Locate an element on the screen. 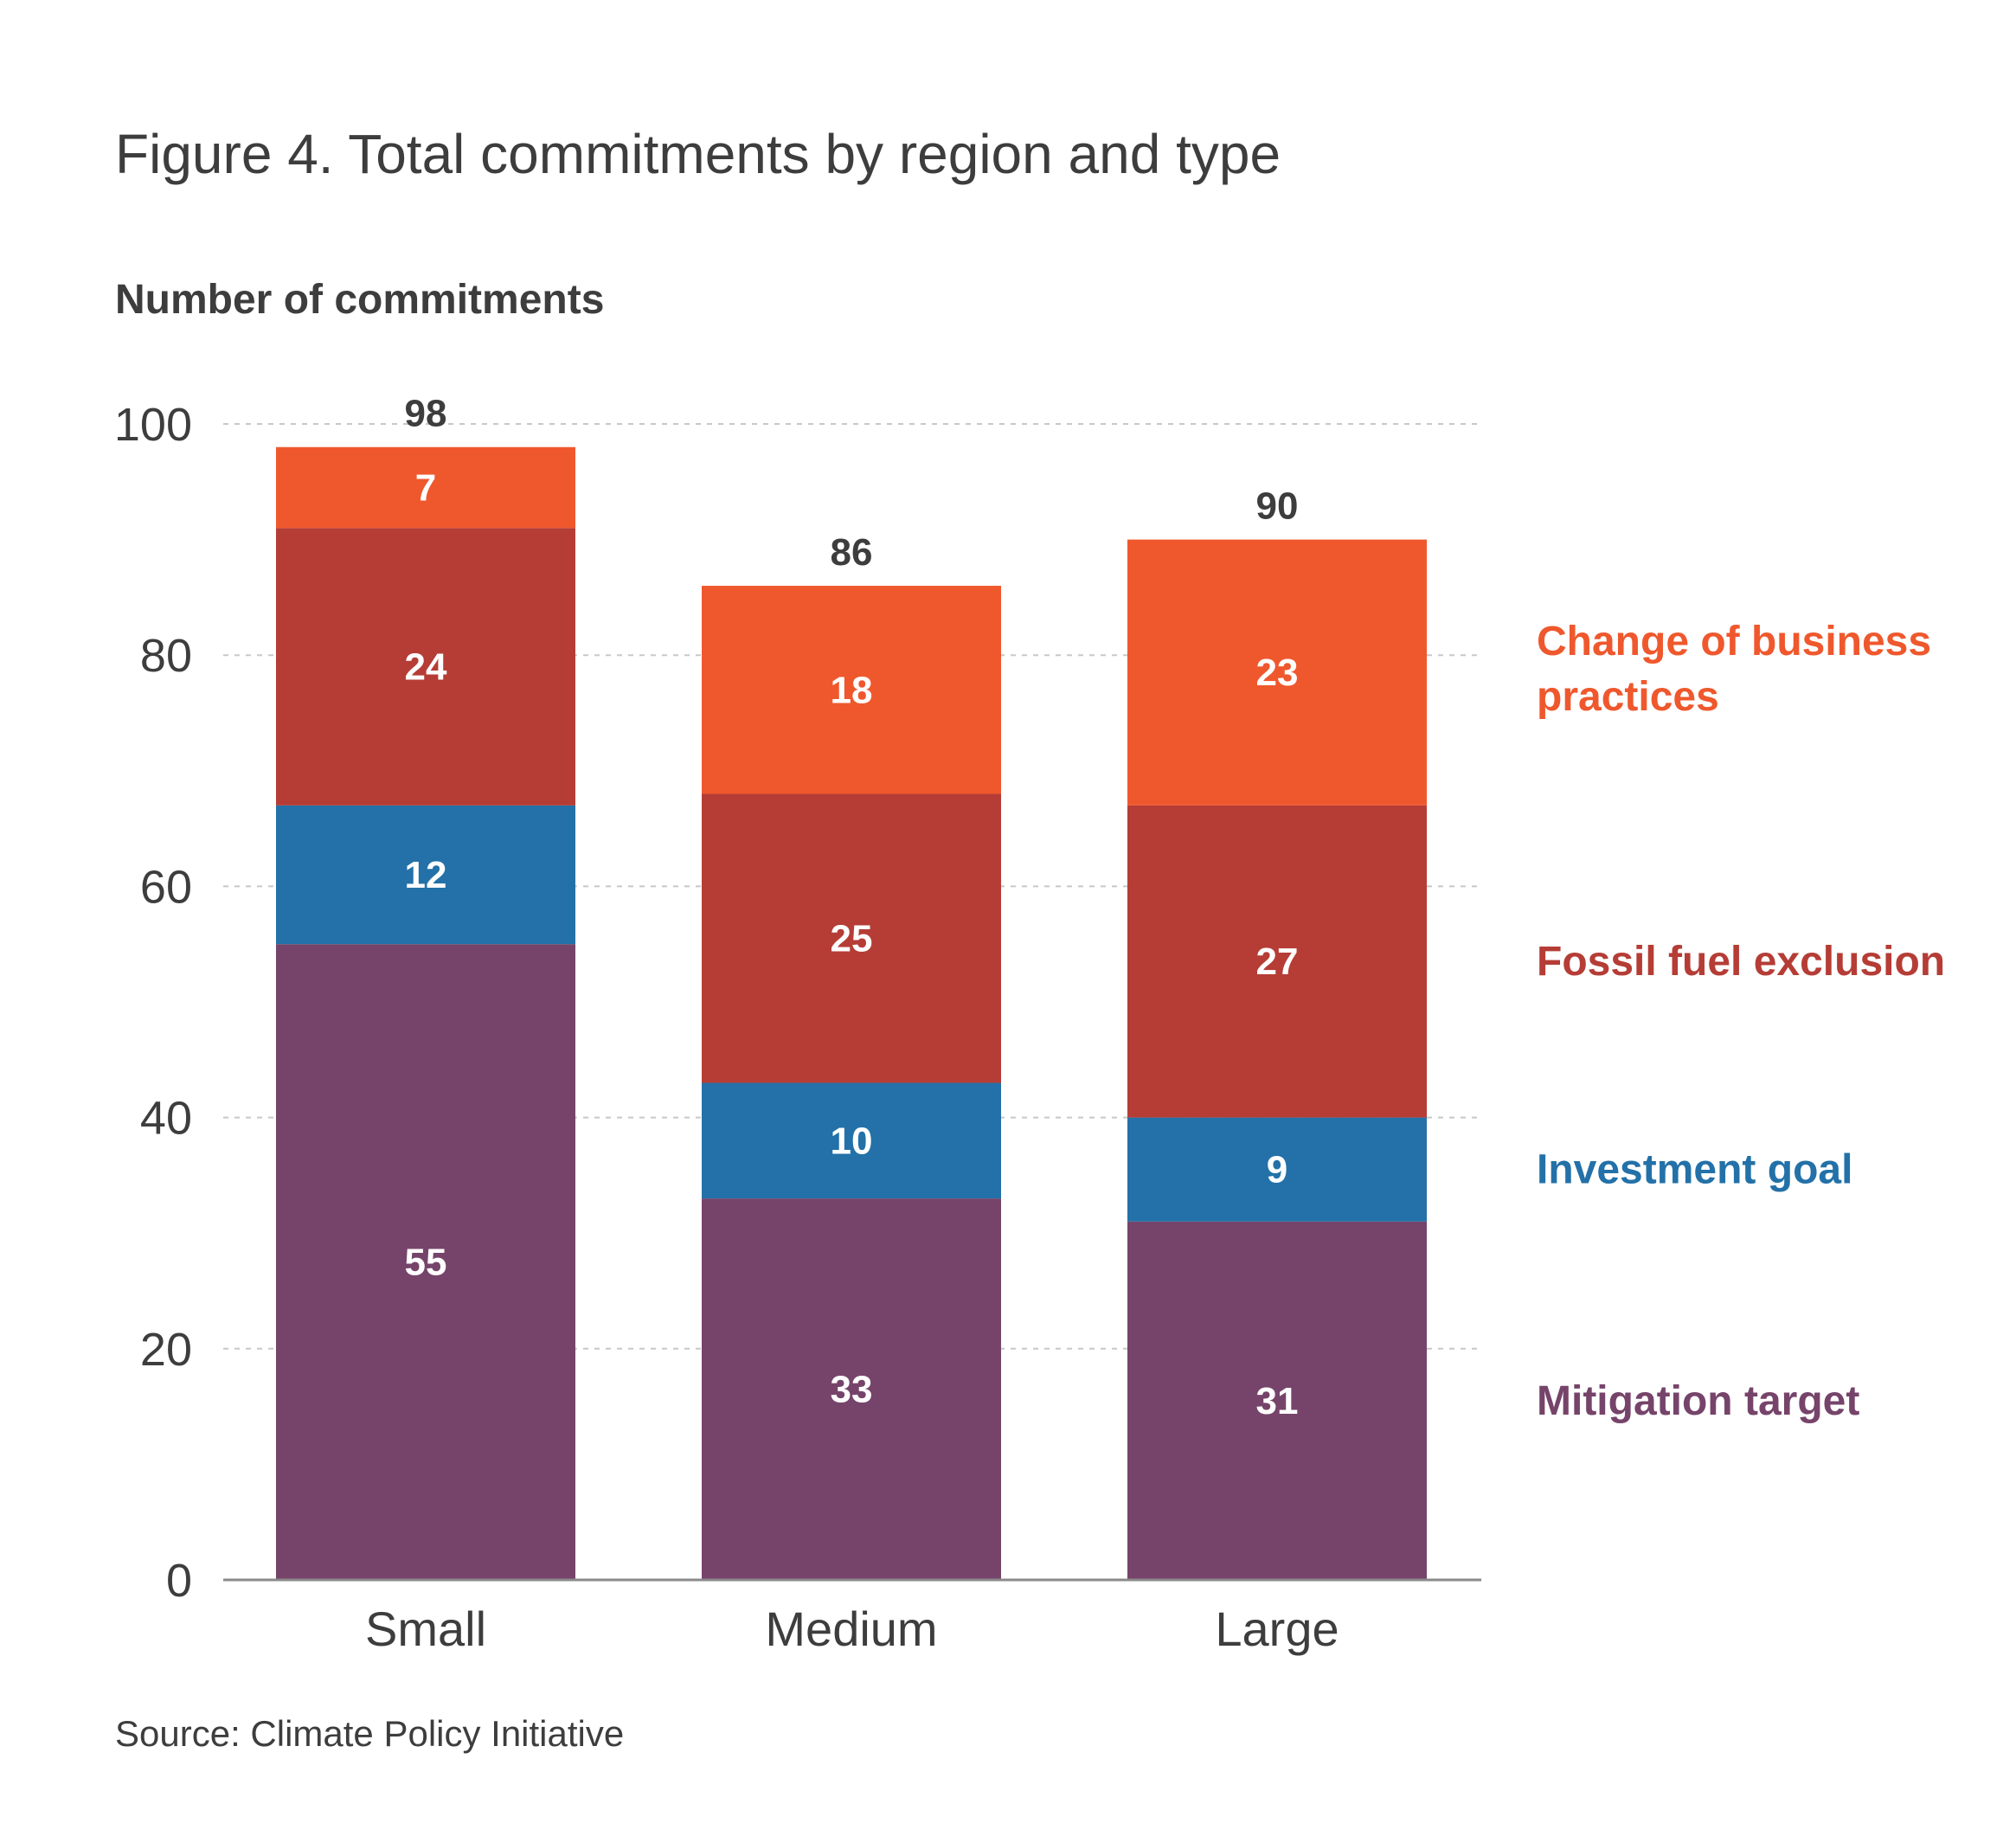 The width and height of the screenshot is (2016, 1836). y-tick-80: 80 is located at coordinates (166, 656).